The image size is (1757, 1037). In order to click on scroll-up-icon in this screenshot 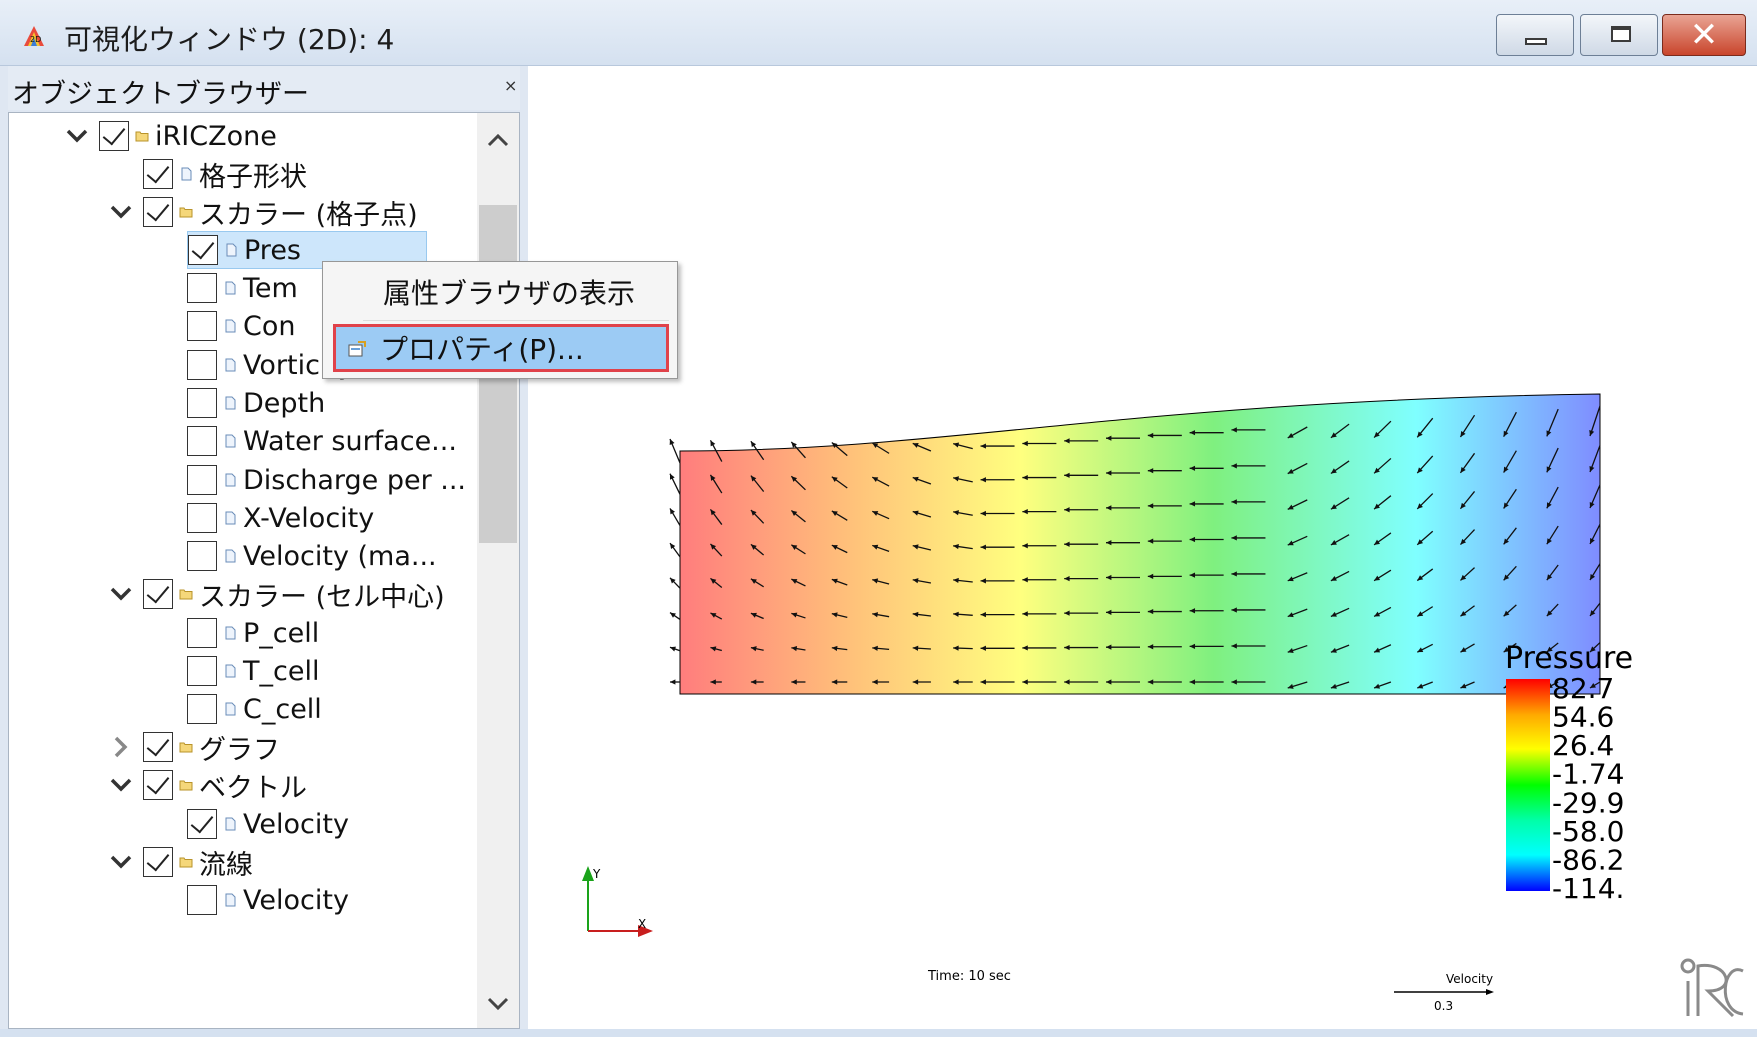, I will do `click(498, 140)`.